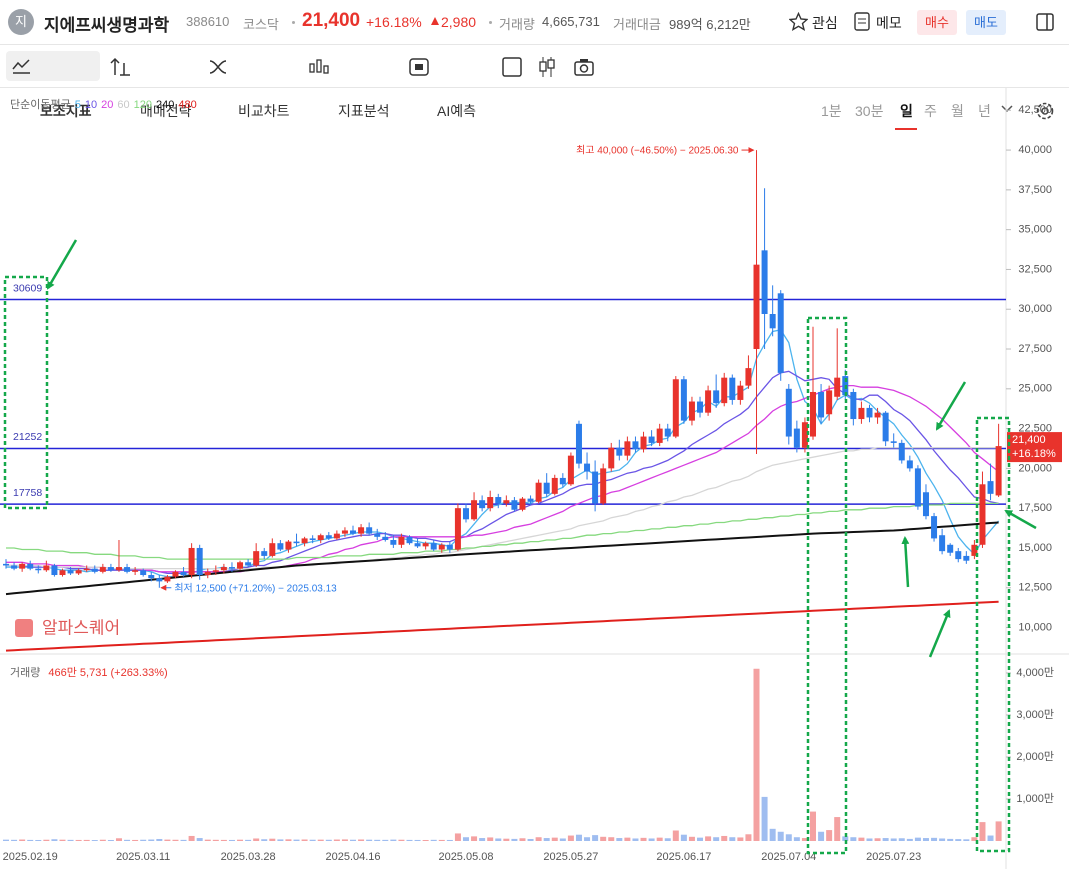 This screenshot has height=869, width=1069. What do you see at coordinates (1045, 22) in the screenshot?
I see `panel-icon` at bounding box center [1045, 22].